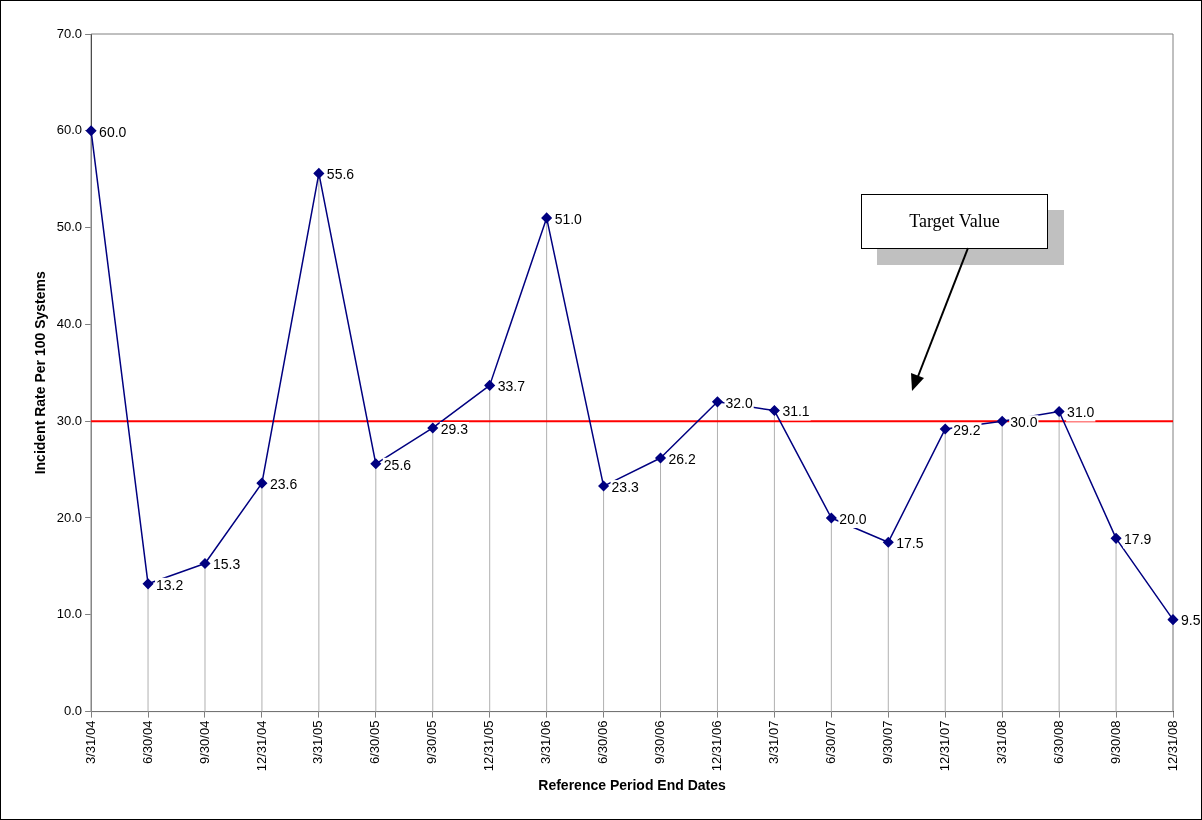 This screenshot has height=820, width=1202. Describe the element at coordinates (1001, 742) in the screenshot. I see `x-tick-label: 3/31/08` at that location.